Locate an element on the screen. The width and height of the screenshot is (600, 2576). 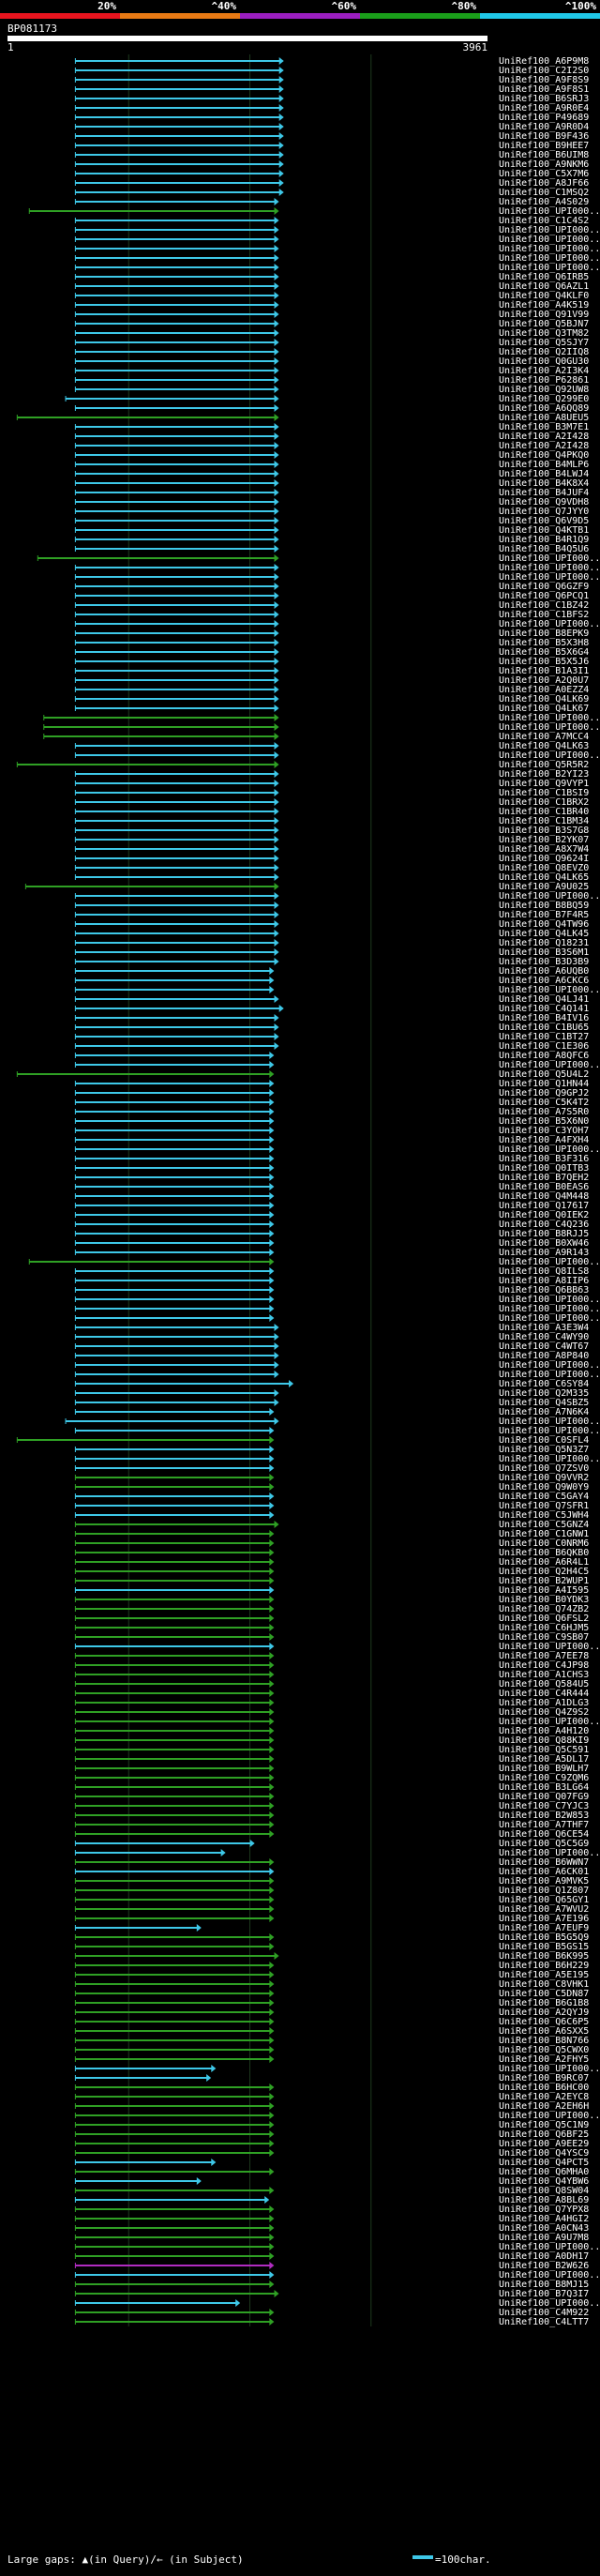
alignment-row: UniRef100_B6H229 is located at coordinates (331, 1966).